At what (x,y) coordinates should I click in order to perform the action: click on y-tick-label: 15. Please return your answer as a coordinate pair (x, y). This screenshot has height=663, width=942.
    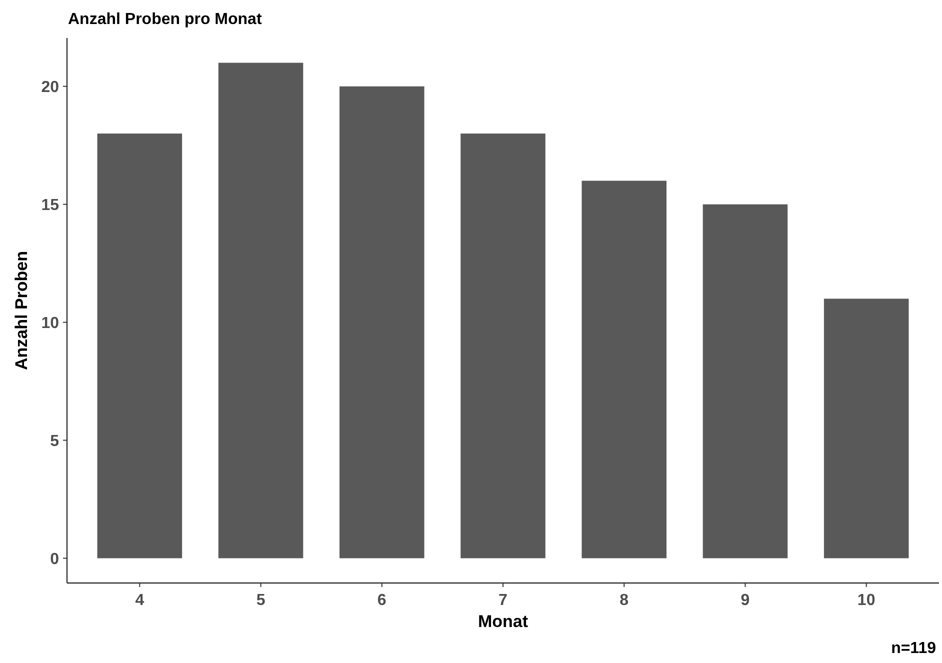
    Looking at the image, I should click on (50, 205).